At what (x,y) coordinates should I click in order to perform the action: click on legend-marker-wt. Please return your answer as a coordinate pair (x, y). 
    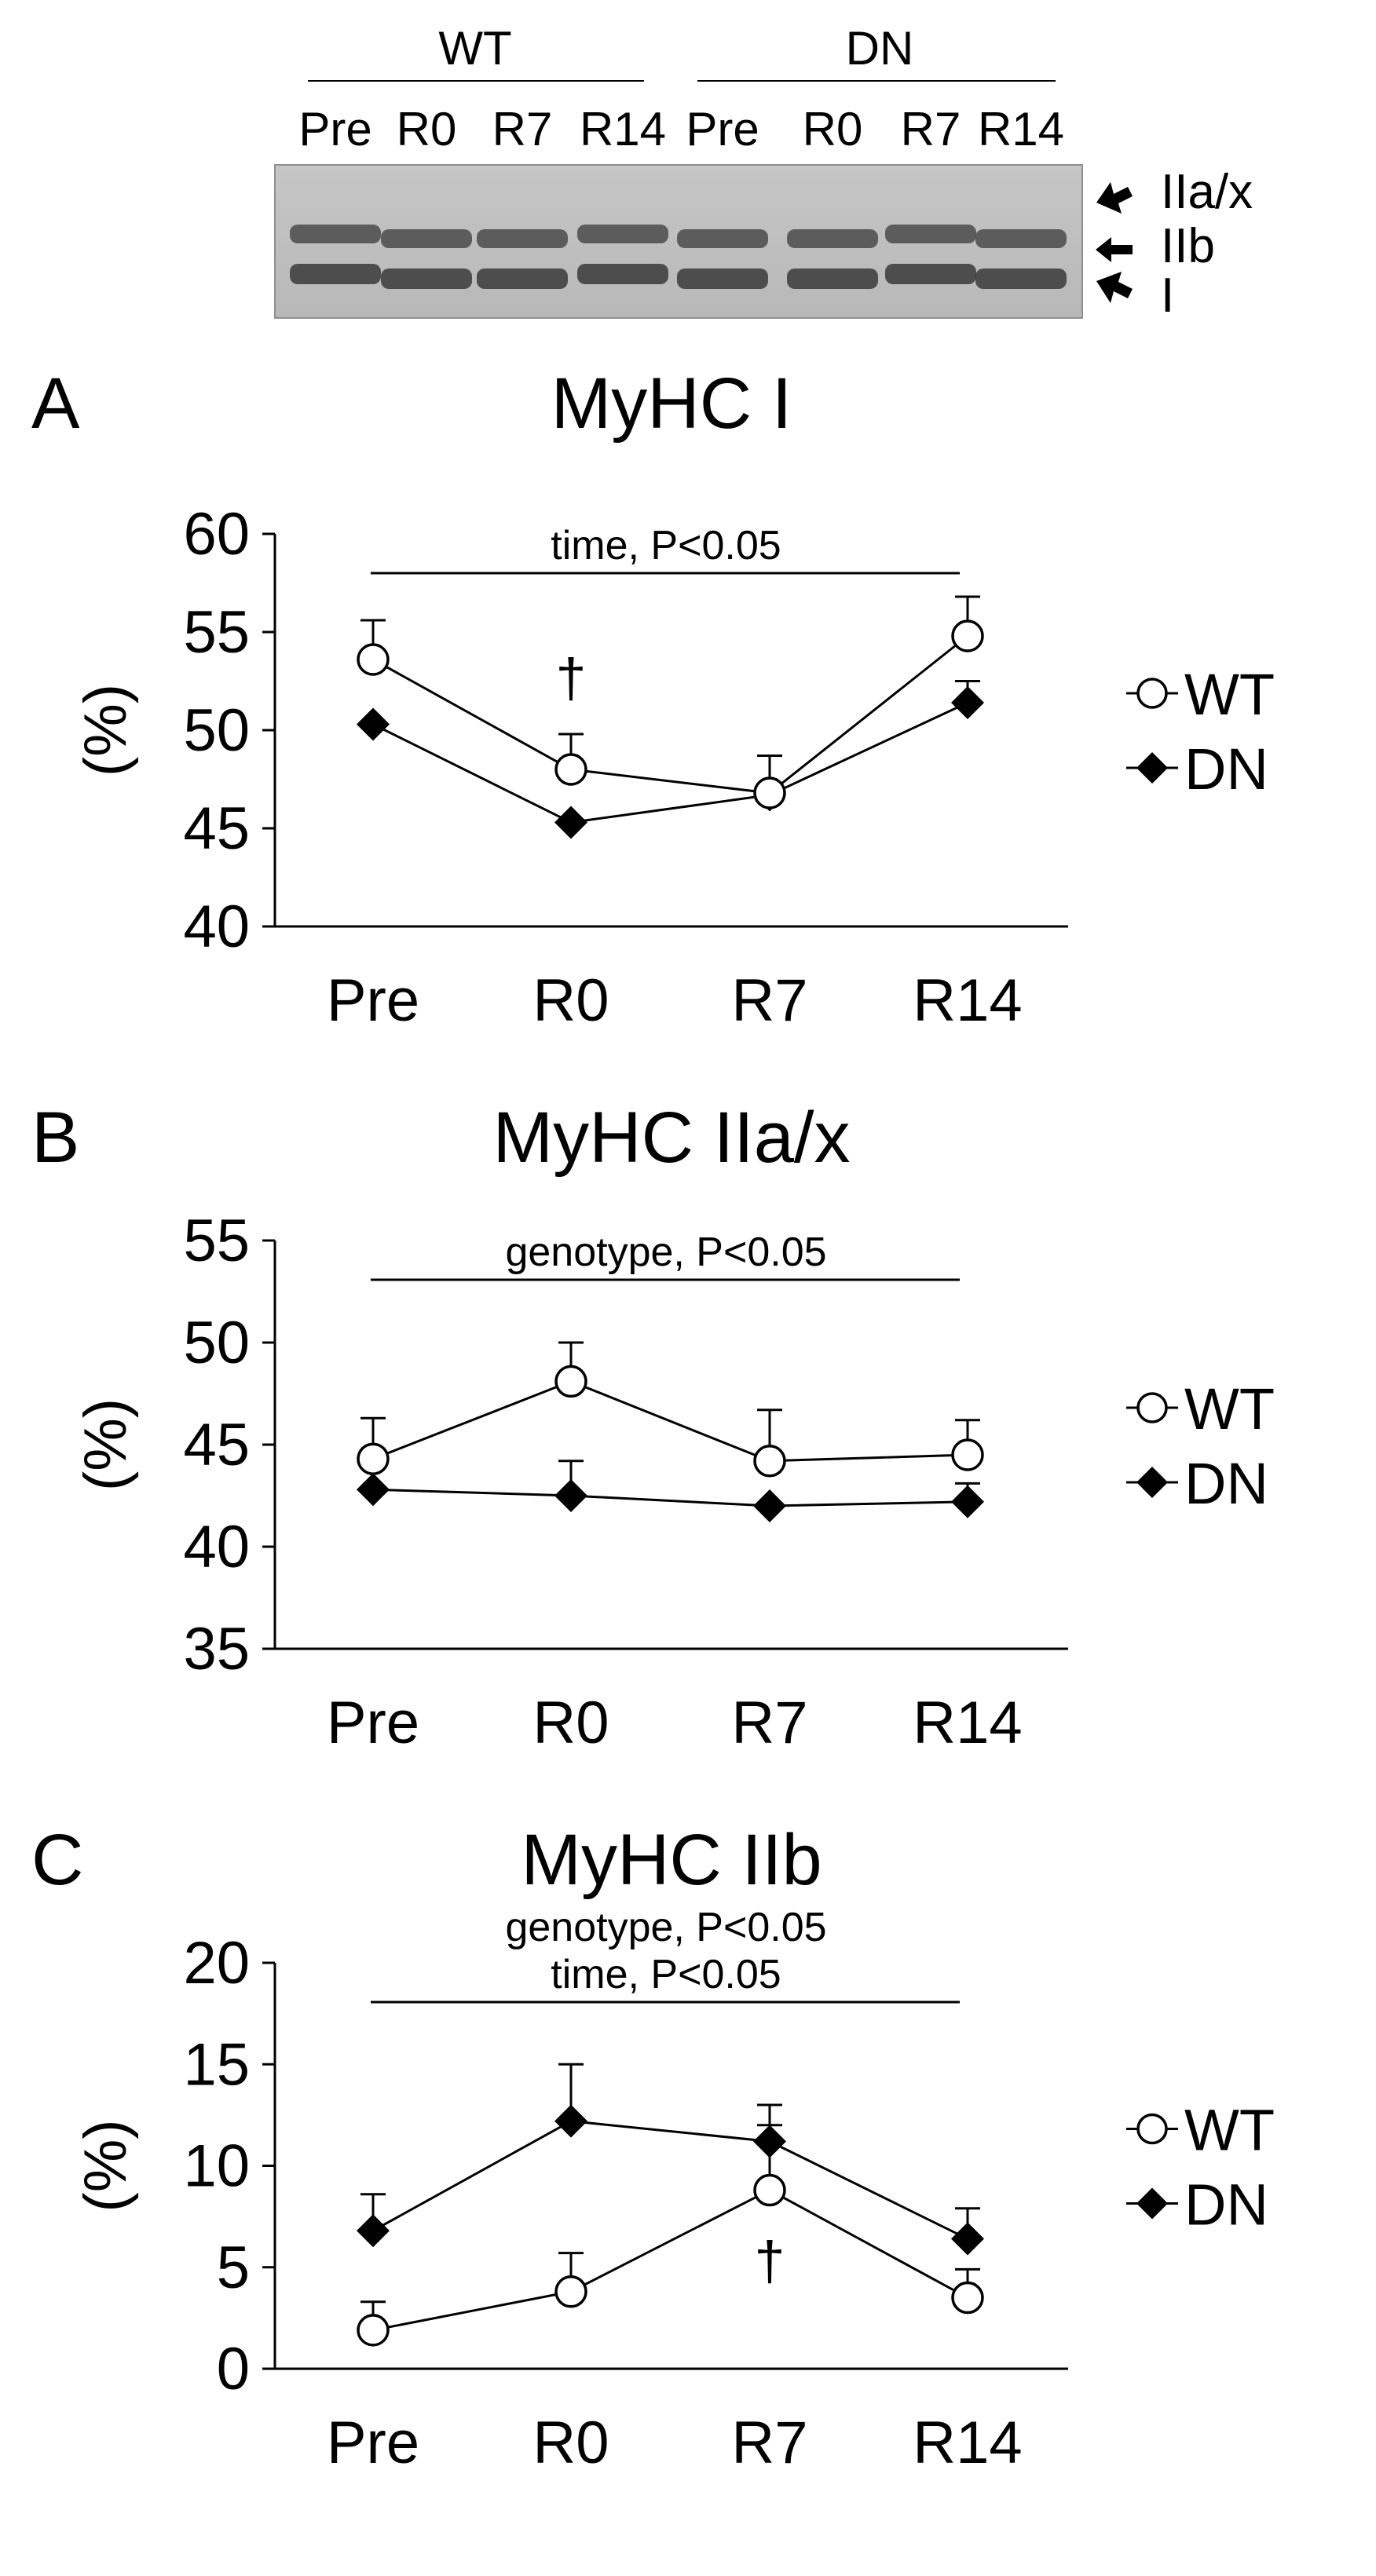
    Looking at the image, I should click on (1152, 1408).